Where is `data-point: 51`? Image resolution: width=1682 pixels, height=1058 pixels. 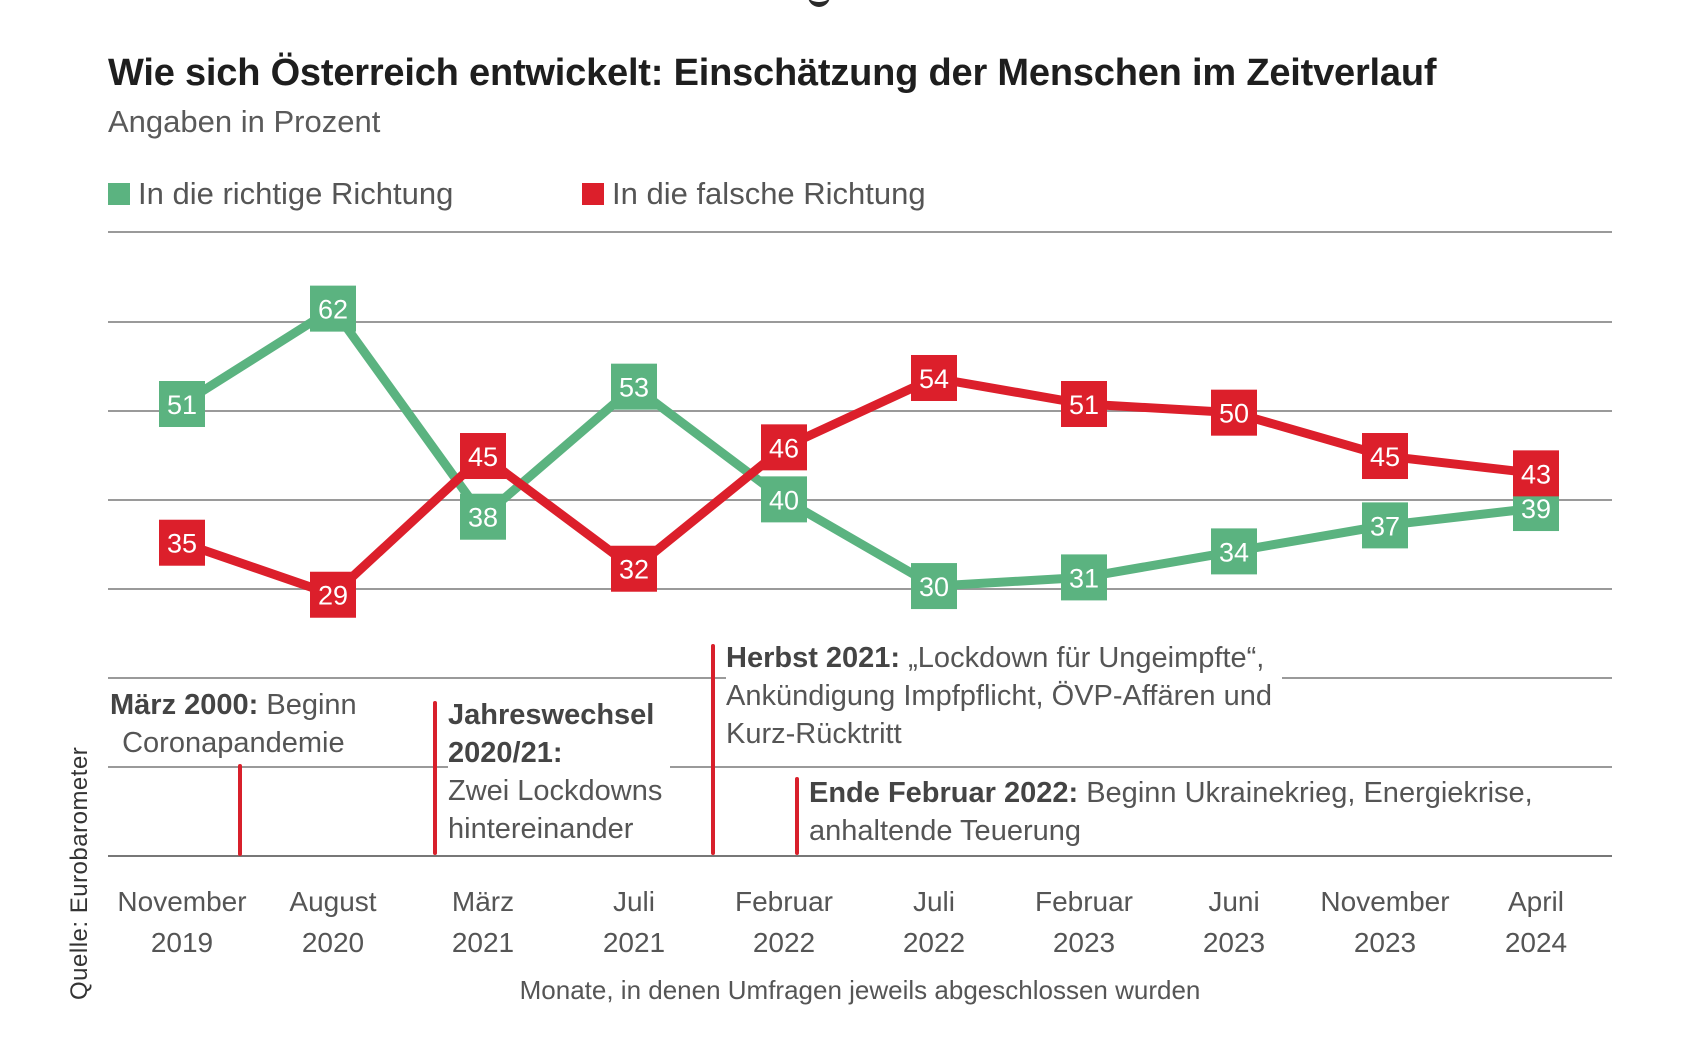
data-point: 51 is located at coordinates (1084, 404).